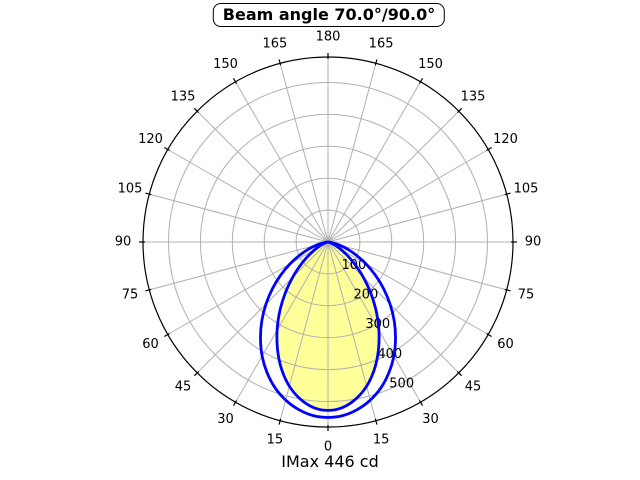 This screenshot has width=640, height=480. Describe the element at coordinates (329, 15) in the screenshot. I see `chart-title: Beam angle 70.0°/90.0°` at that location.